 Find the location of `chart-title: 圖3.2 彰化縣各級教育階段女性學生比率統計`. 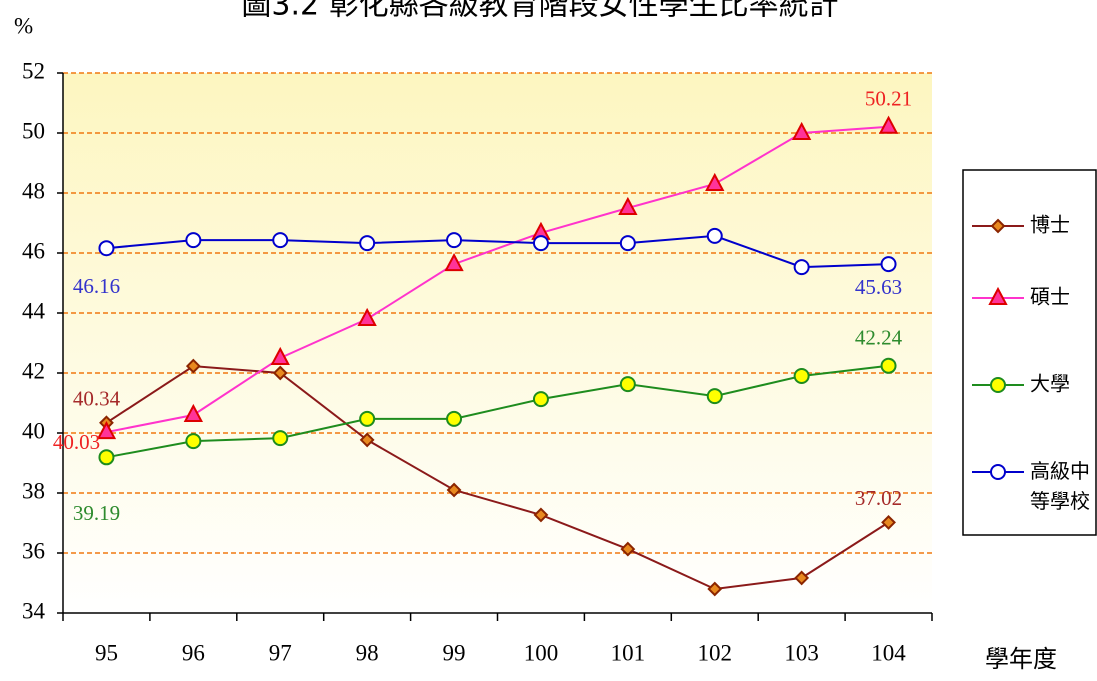

chart-title: 圖3.2 彰化縣各級教育階段女性學生比率統計 is located at coordinates (539, 11).